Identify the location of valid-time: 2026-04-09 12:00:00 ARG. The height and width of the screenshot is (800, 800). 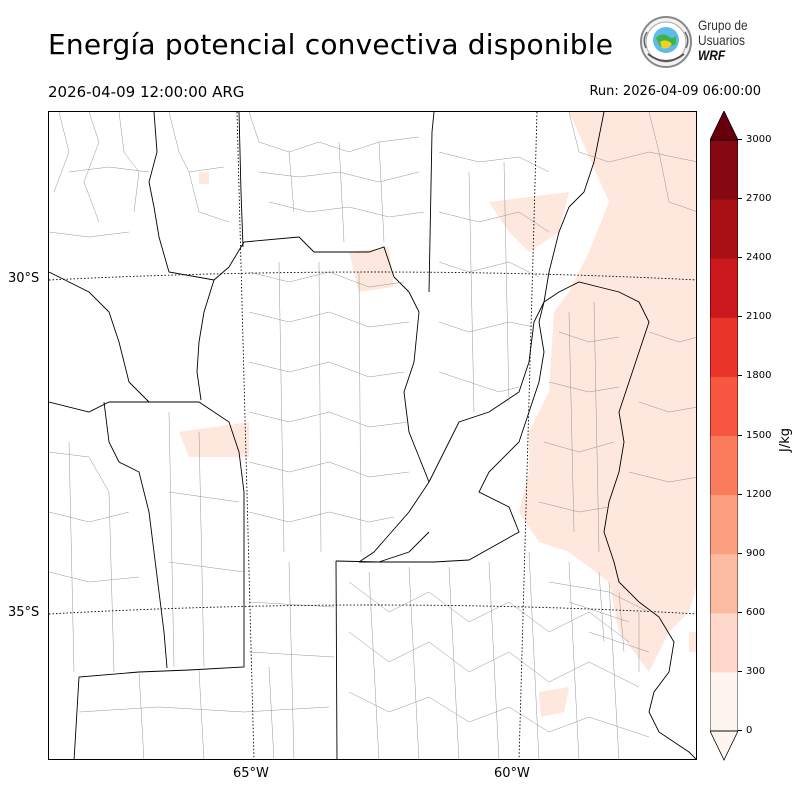
(146, 92).